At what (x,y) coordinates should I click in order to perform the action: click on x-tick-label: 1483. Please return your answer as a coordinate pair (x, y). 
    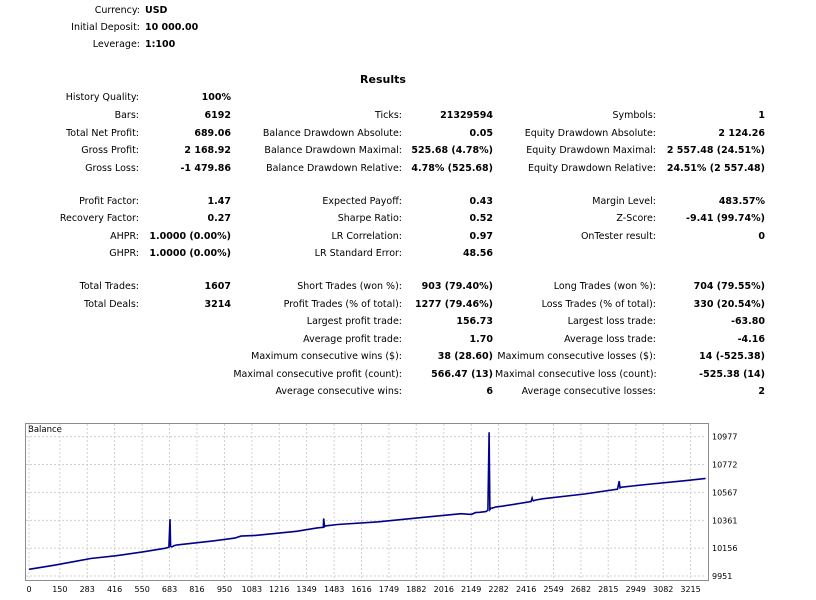
    Looking at the image, I should click on (334, 589).